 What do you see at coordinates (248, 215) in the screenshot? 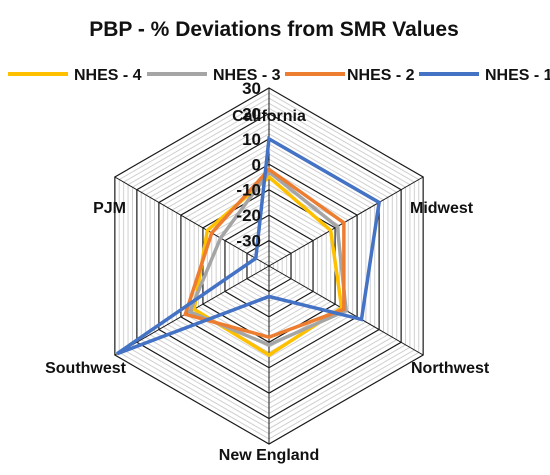
I see `tick-label: -20` at bounding box center [248, 215].